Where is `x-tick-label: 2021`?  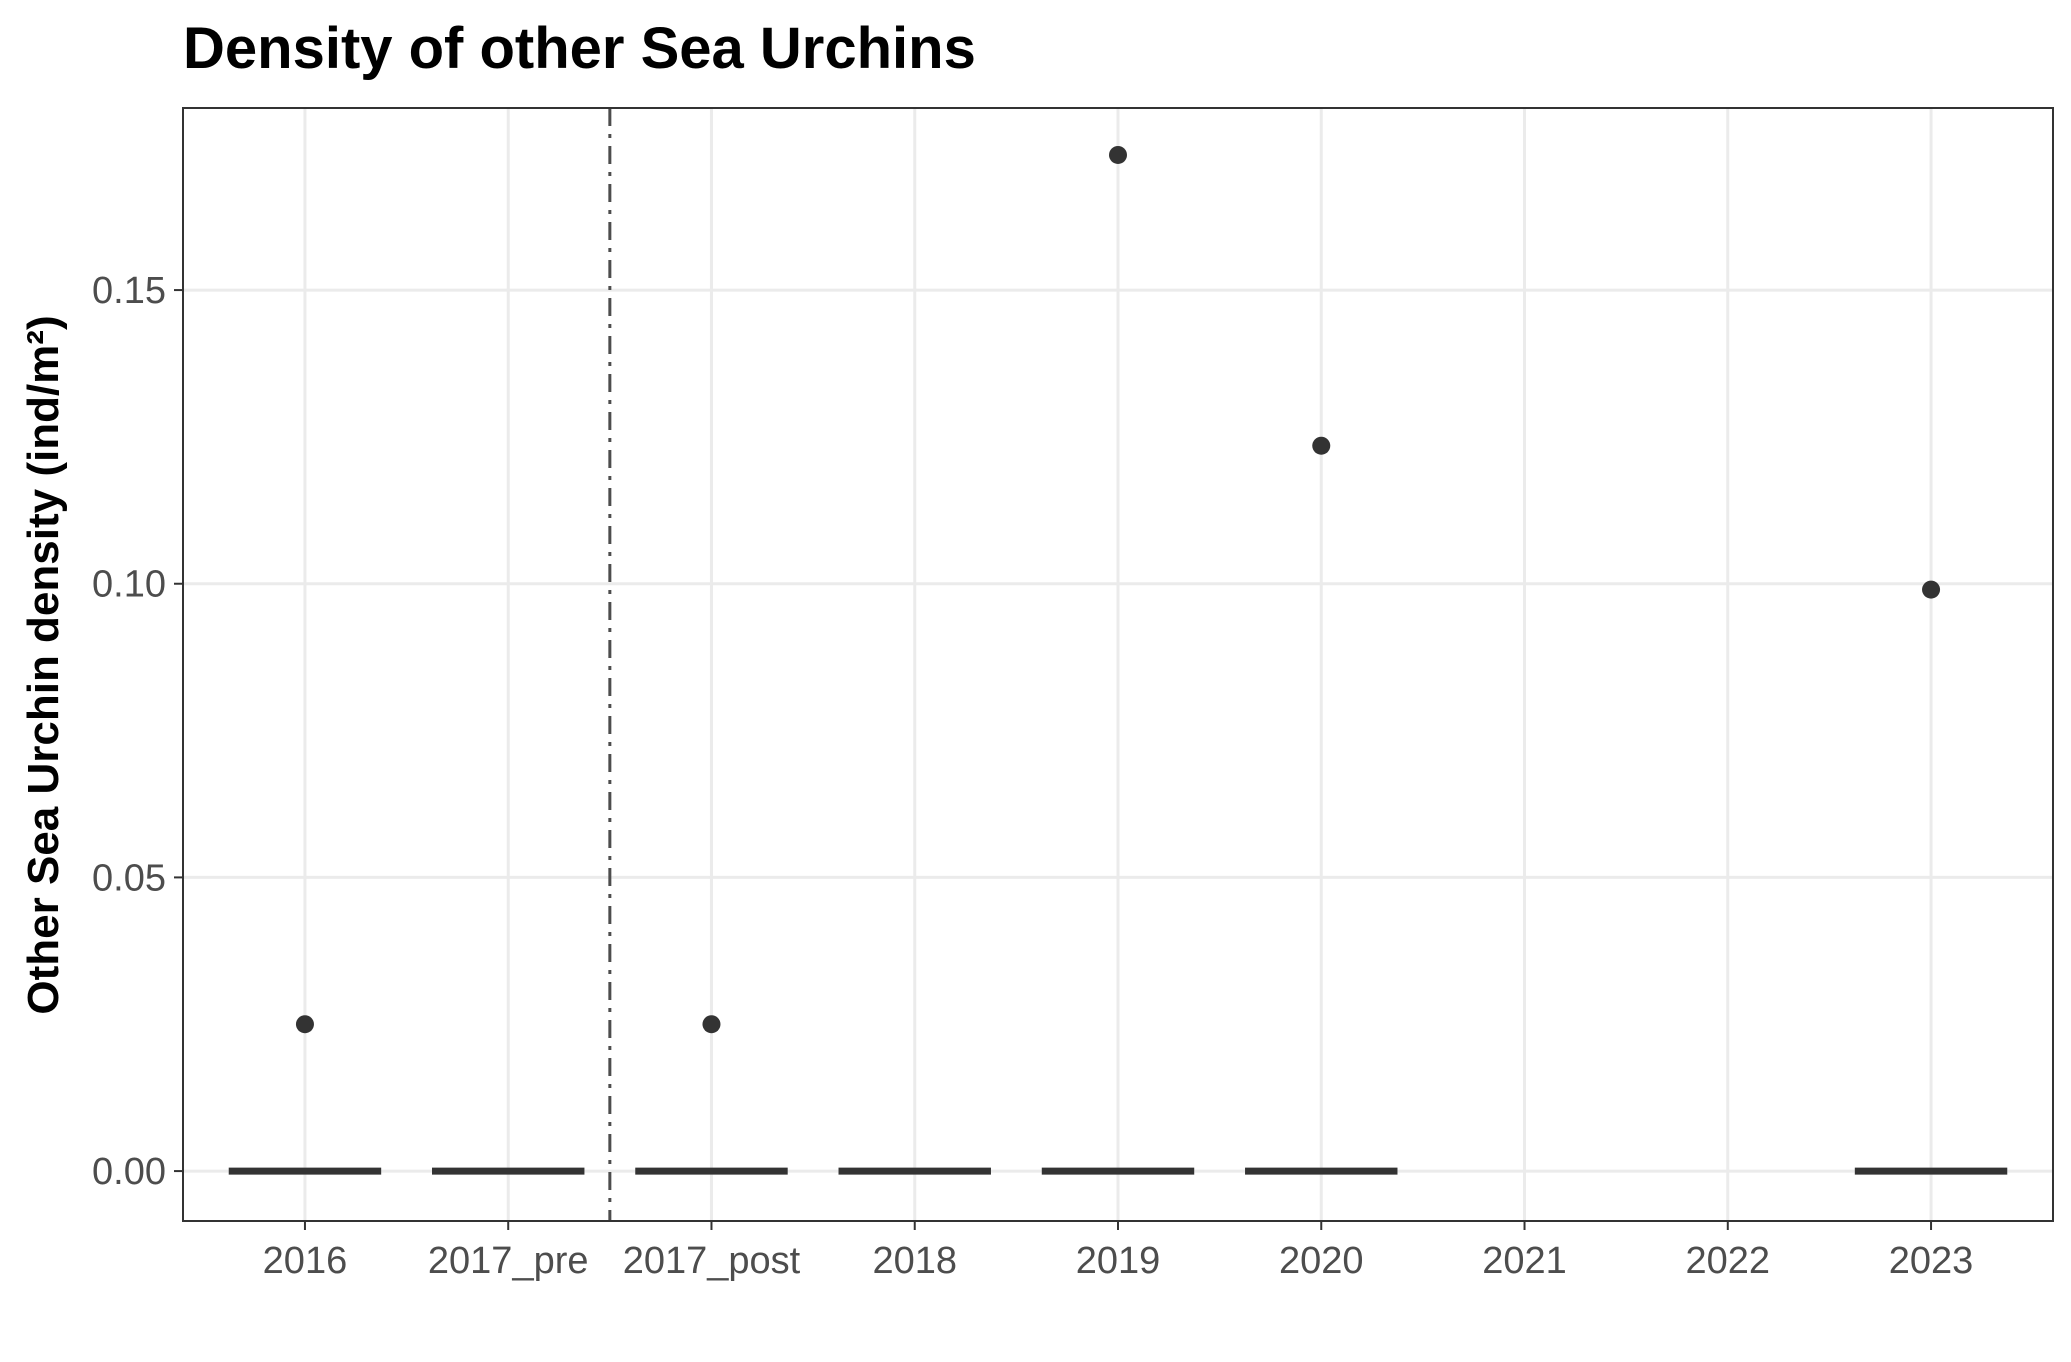
x-tick-label: 2021 is located at coordinates (1524, 1261).